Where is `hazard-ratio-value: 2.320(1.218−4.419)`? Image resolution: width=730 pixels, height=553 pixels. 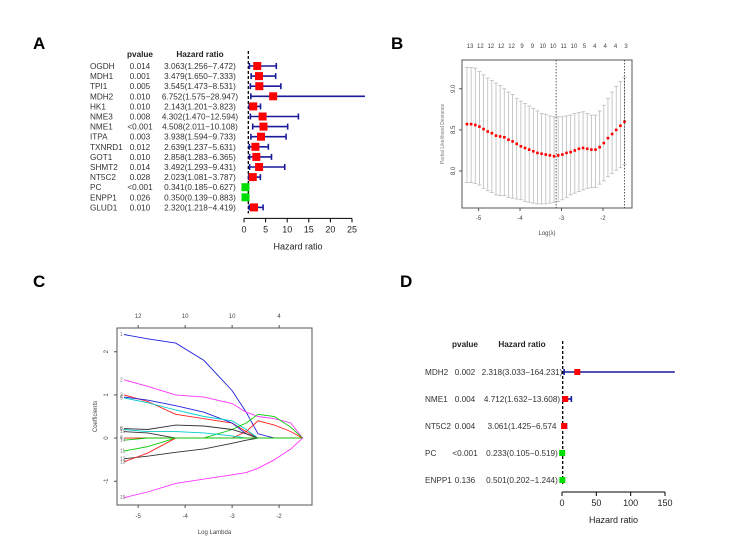
hazard-ratio-value: 2.320(1.218−4.419) is located at coordinates (200, 207).